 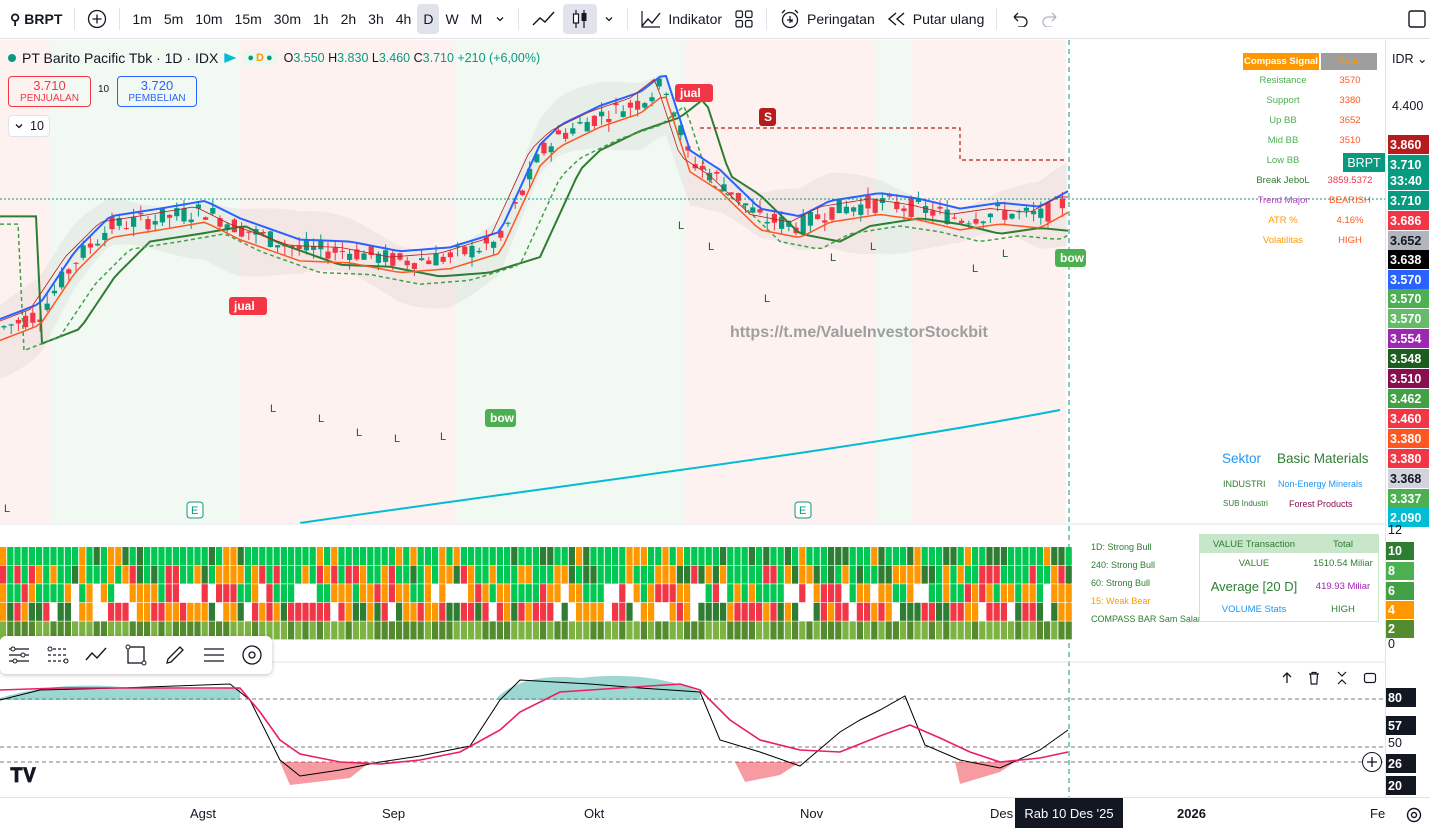 I want to click on interval-5m: 5m, so click(x=173, y=19).